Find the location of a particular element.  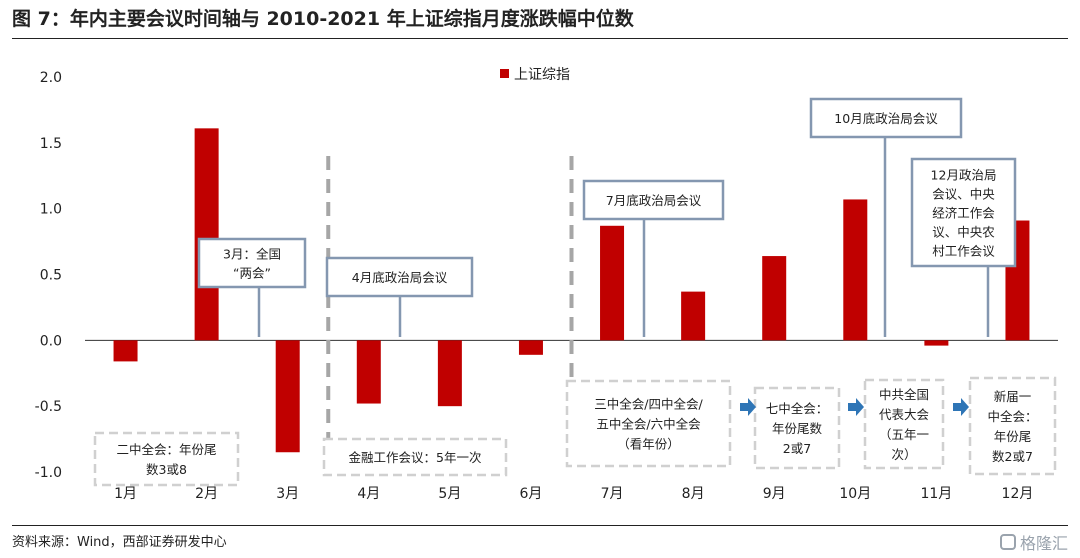

plenum-note-text: 年份尾数 is located at coordinates (797, 428).